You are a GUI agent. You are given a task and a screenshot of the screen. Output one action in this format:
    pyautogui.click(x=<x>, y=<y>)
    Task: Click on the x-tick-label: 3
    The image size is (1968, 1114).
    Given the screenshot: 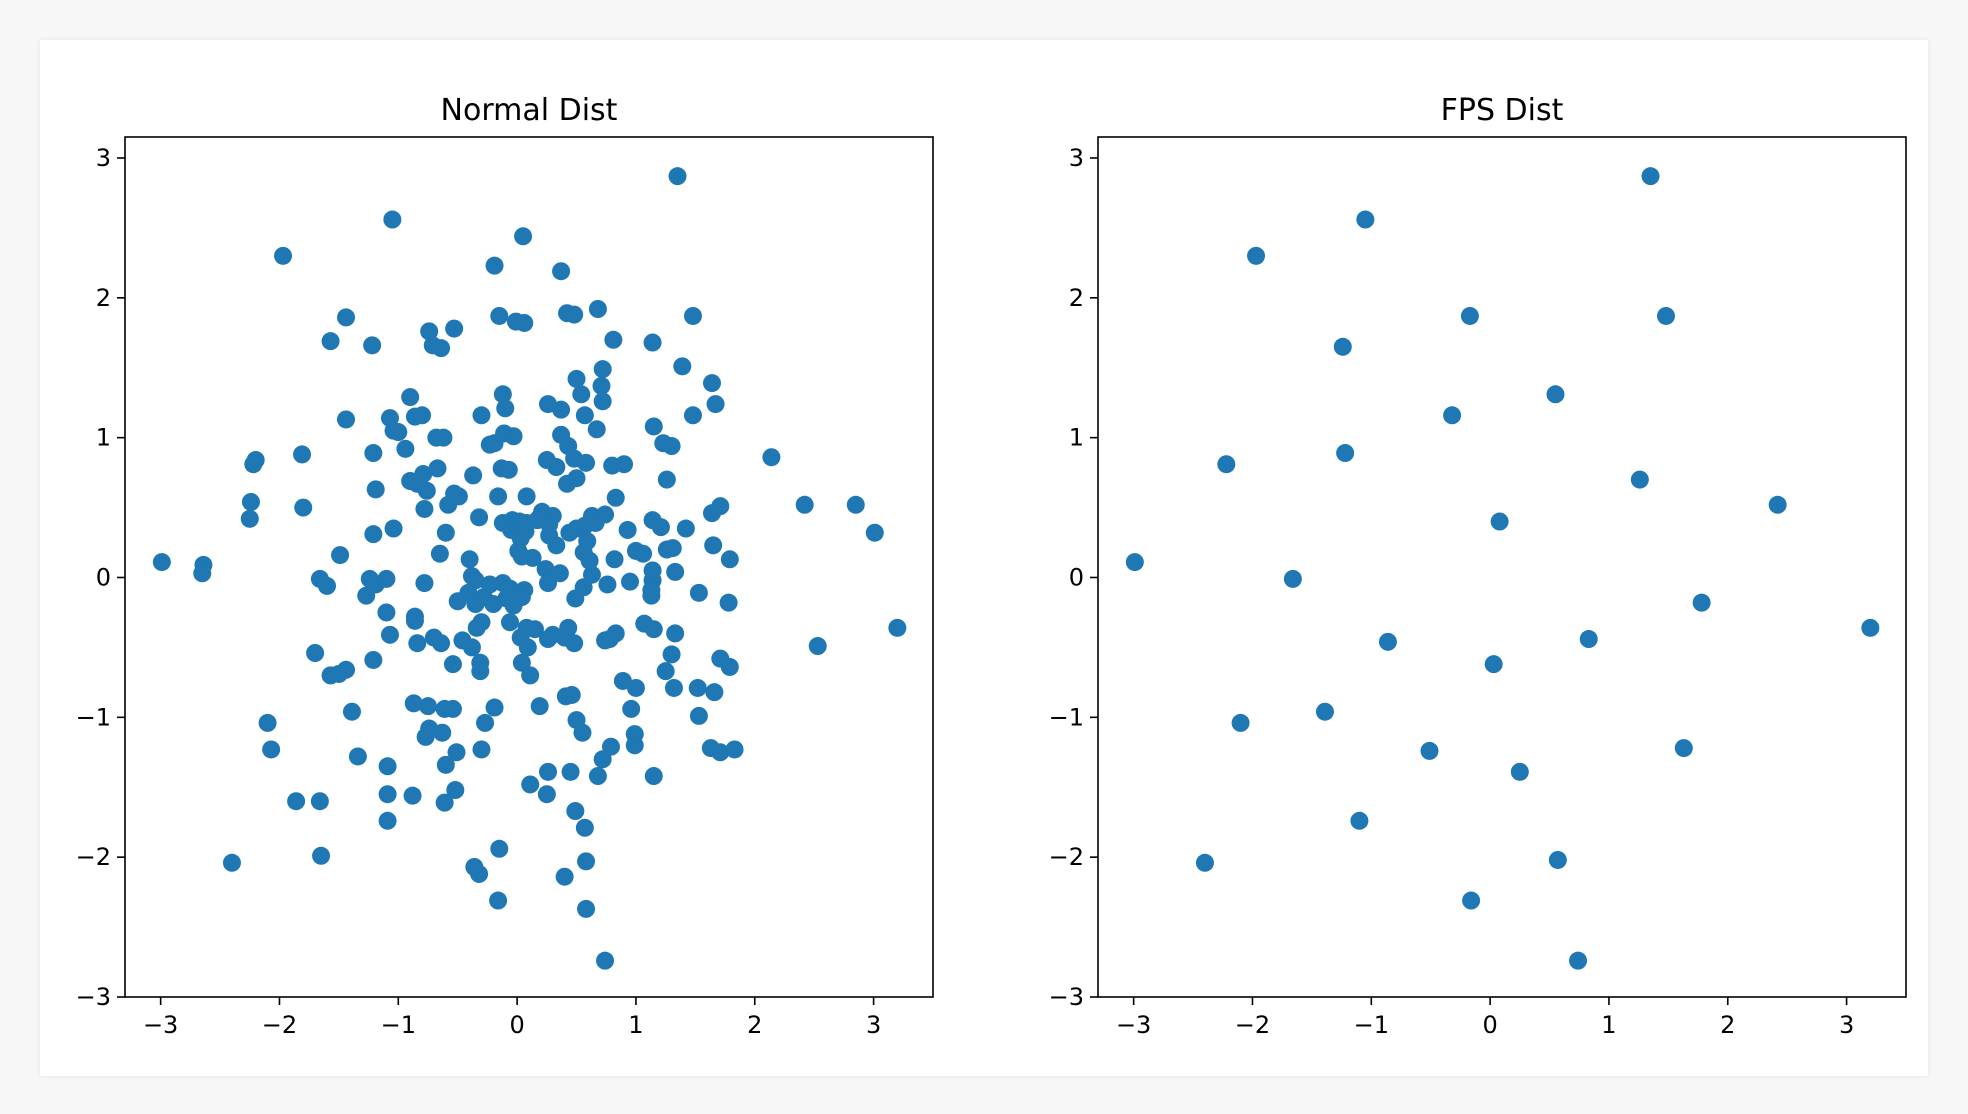 What is the action you would take?
    pyautogui.click(x=1846, y=1025)
    